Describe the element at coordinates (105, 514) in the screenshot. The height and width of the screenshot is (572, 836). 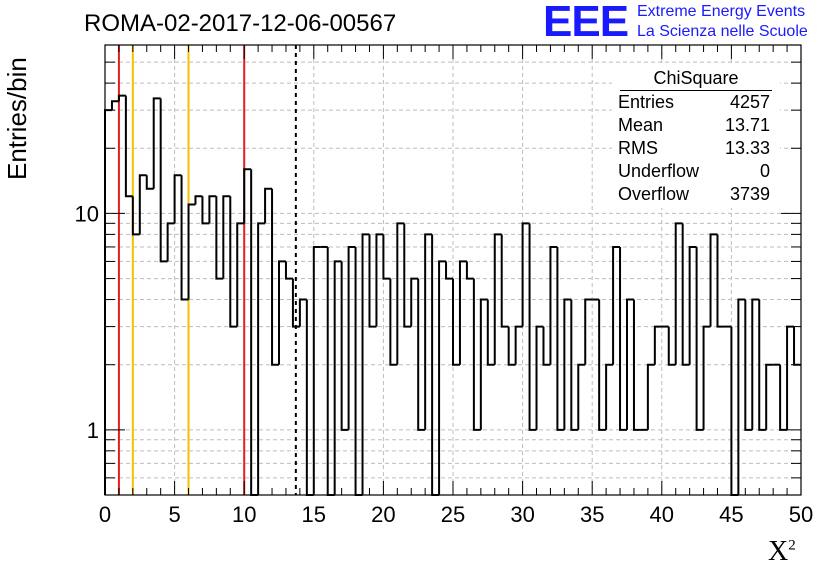
I see `x-tick-label: 0` at that location.